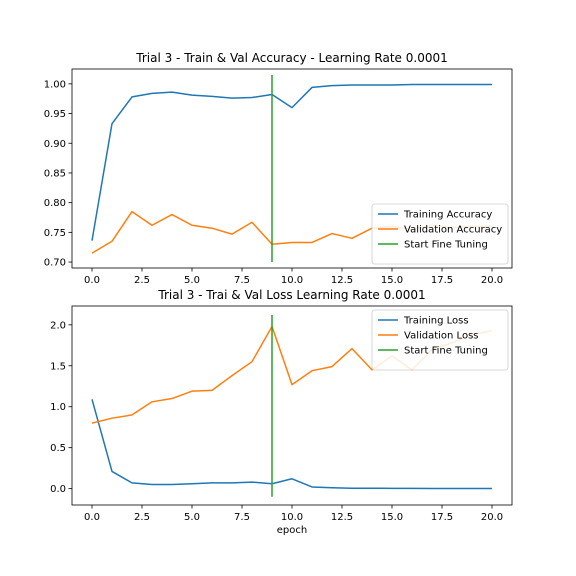  I want to click on y-tick-label: 0.80, so click(55, 203).